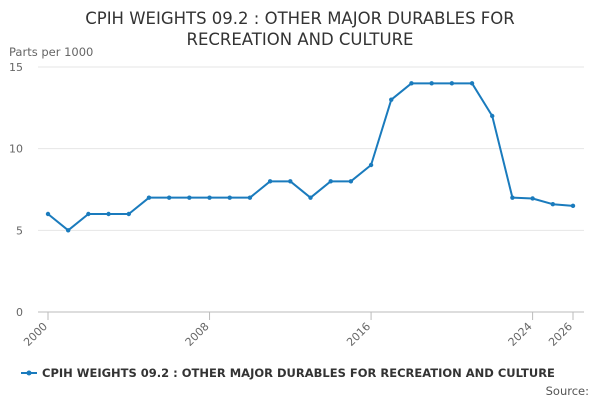 This screenshot has width=600, height=400. What do you see at coordinates (51, 52) in the screenshot?
I see `y-axis-label: Parts per 1000` at bounding box center [51, 52].